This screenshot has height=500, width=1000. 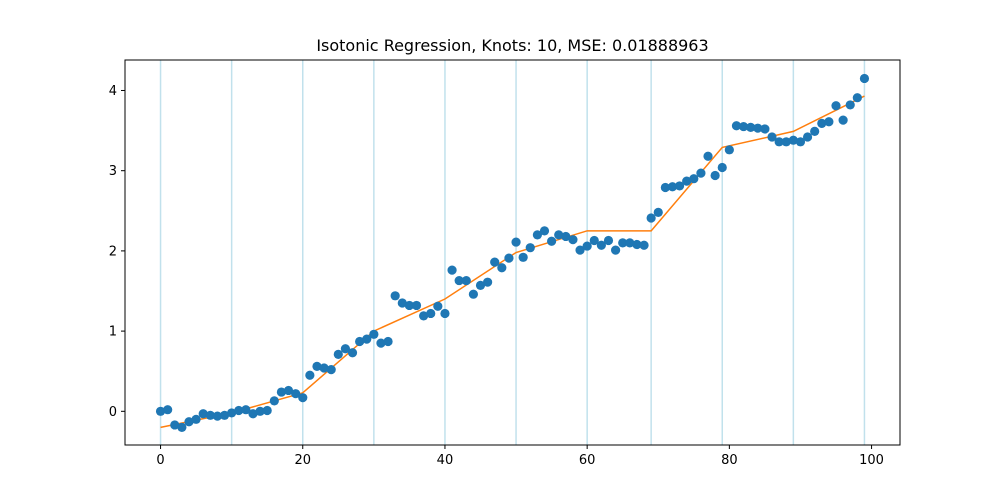 What do you see at coordinates (871, 460) in the screenshot?
I see `x-tick-label: 100` at bounding box center [871, 460].